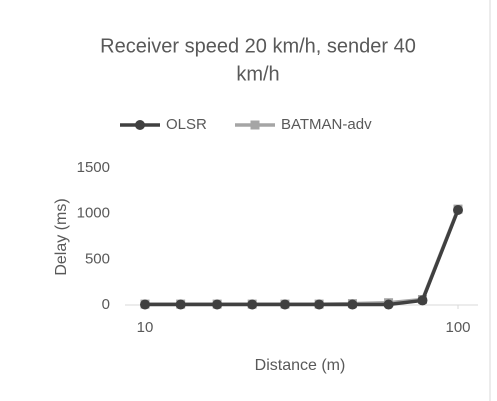 This screenshot has height=401, width=497. What do you see at coordinates (326, 124) in the screenshot?
I see `legend-label: BATMAN-adv` at bounding box center [326, 124].